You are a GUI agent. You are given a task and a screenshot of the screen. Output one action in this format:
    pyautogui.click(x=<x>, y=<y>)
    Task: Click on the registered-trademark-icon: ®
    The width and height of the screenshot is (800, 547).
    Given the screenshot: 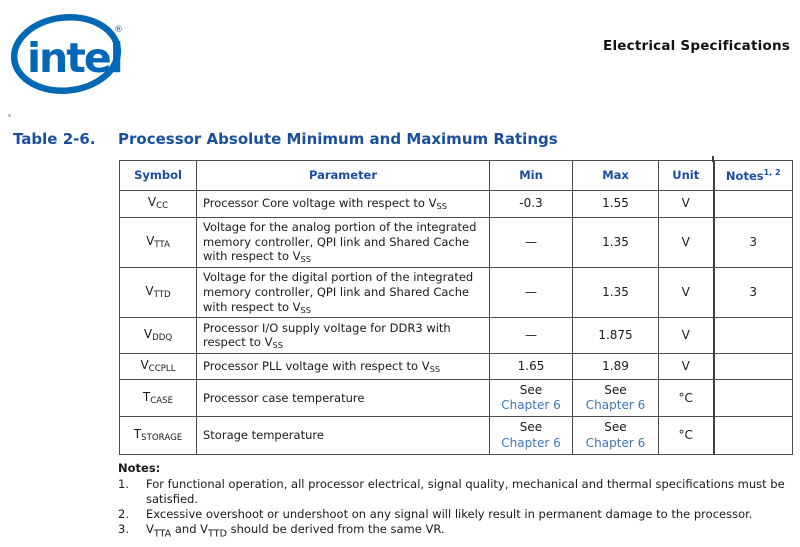 What is the action you would take?
    pyautogui.click(x=118, y=30)
    